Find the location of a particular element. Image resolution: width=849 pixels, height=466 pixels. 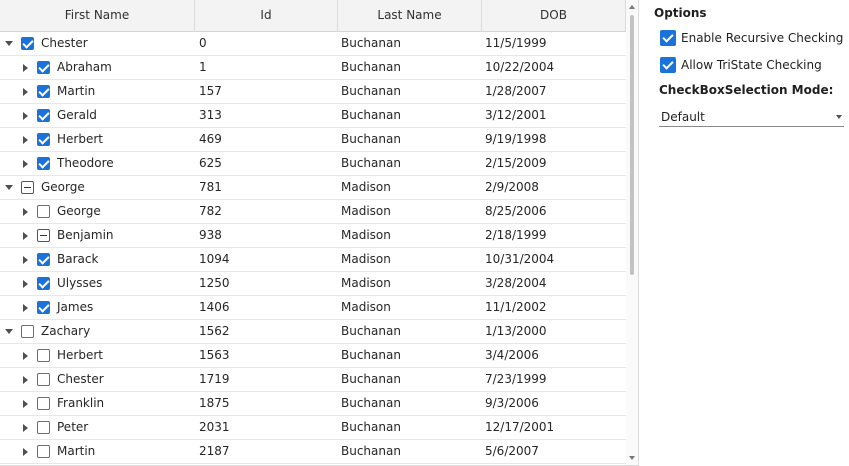

id-cell: 1719 is located at coordinates (214, 379).